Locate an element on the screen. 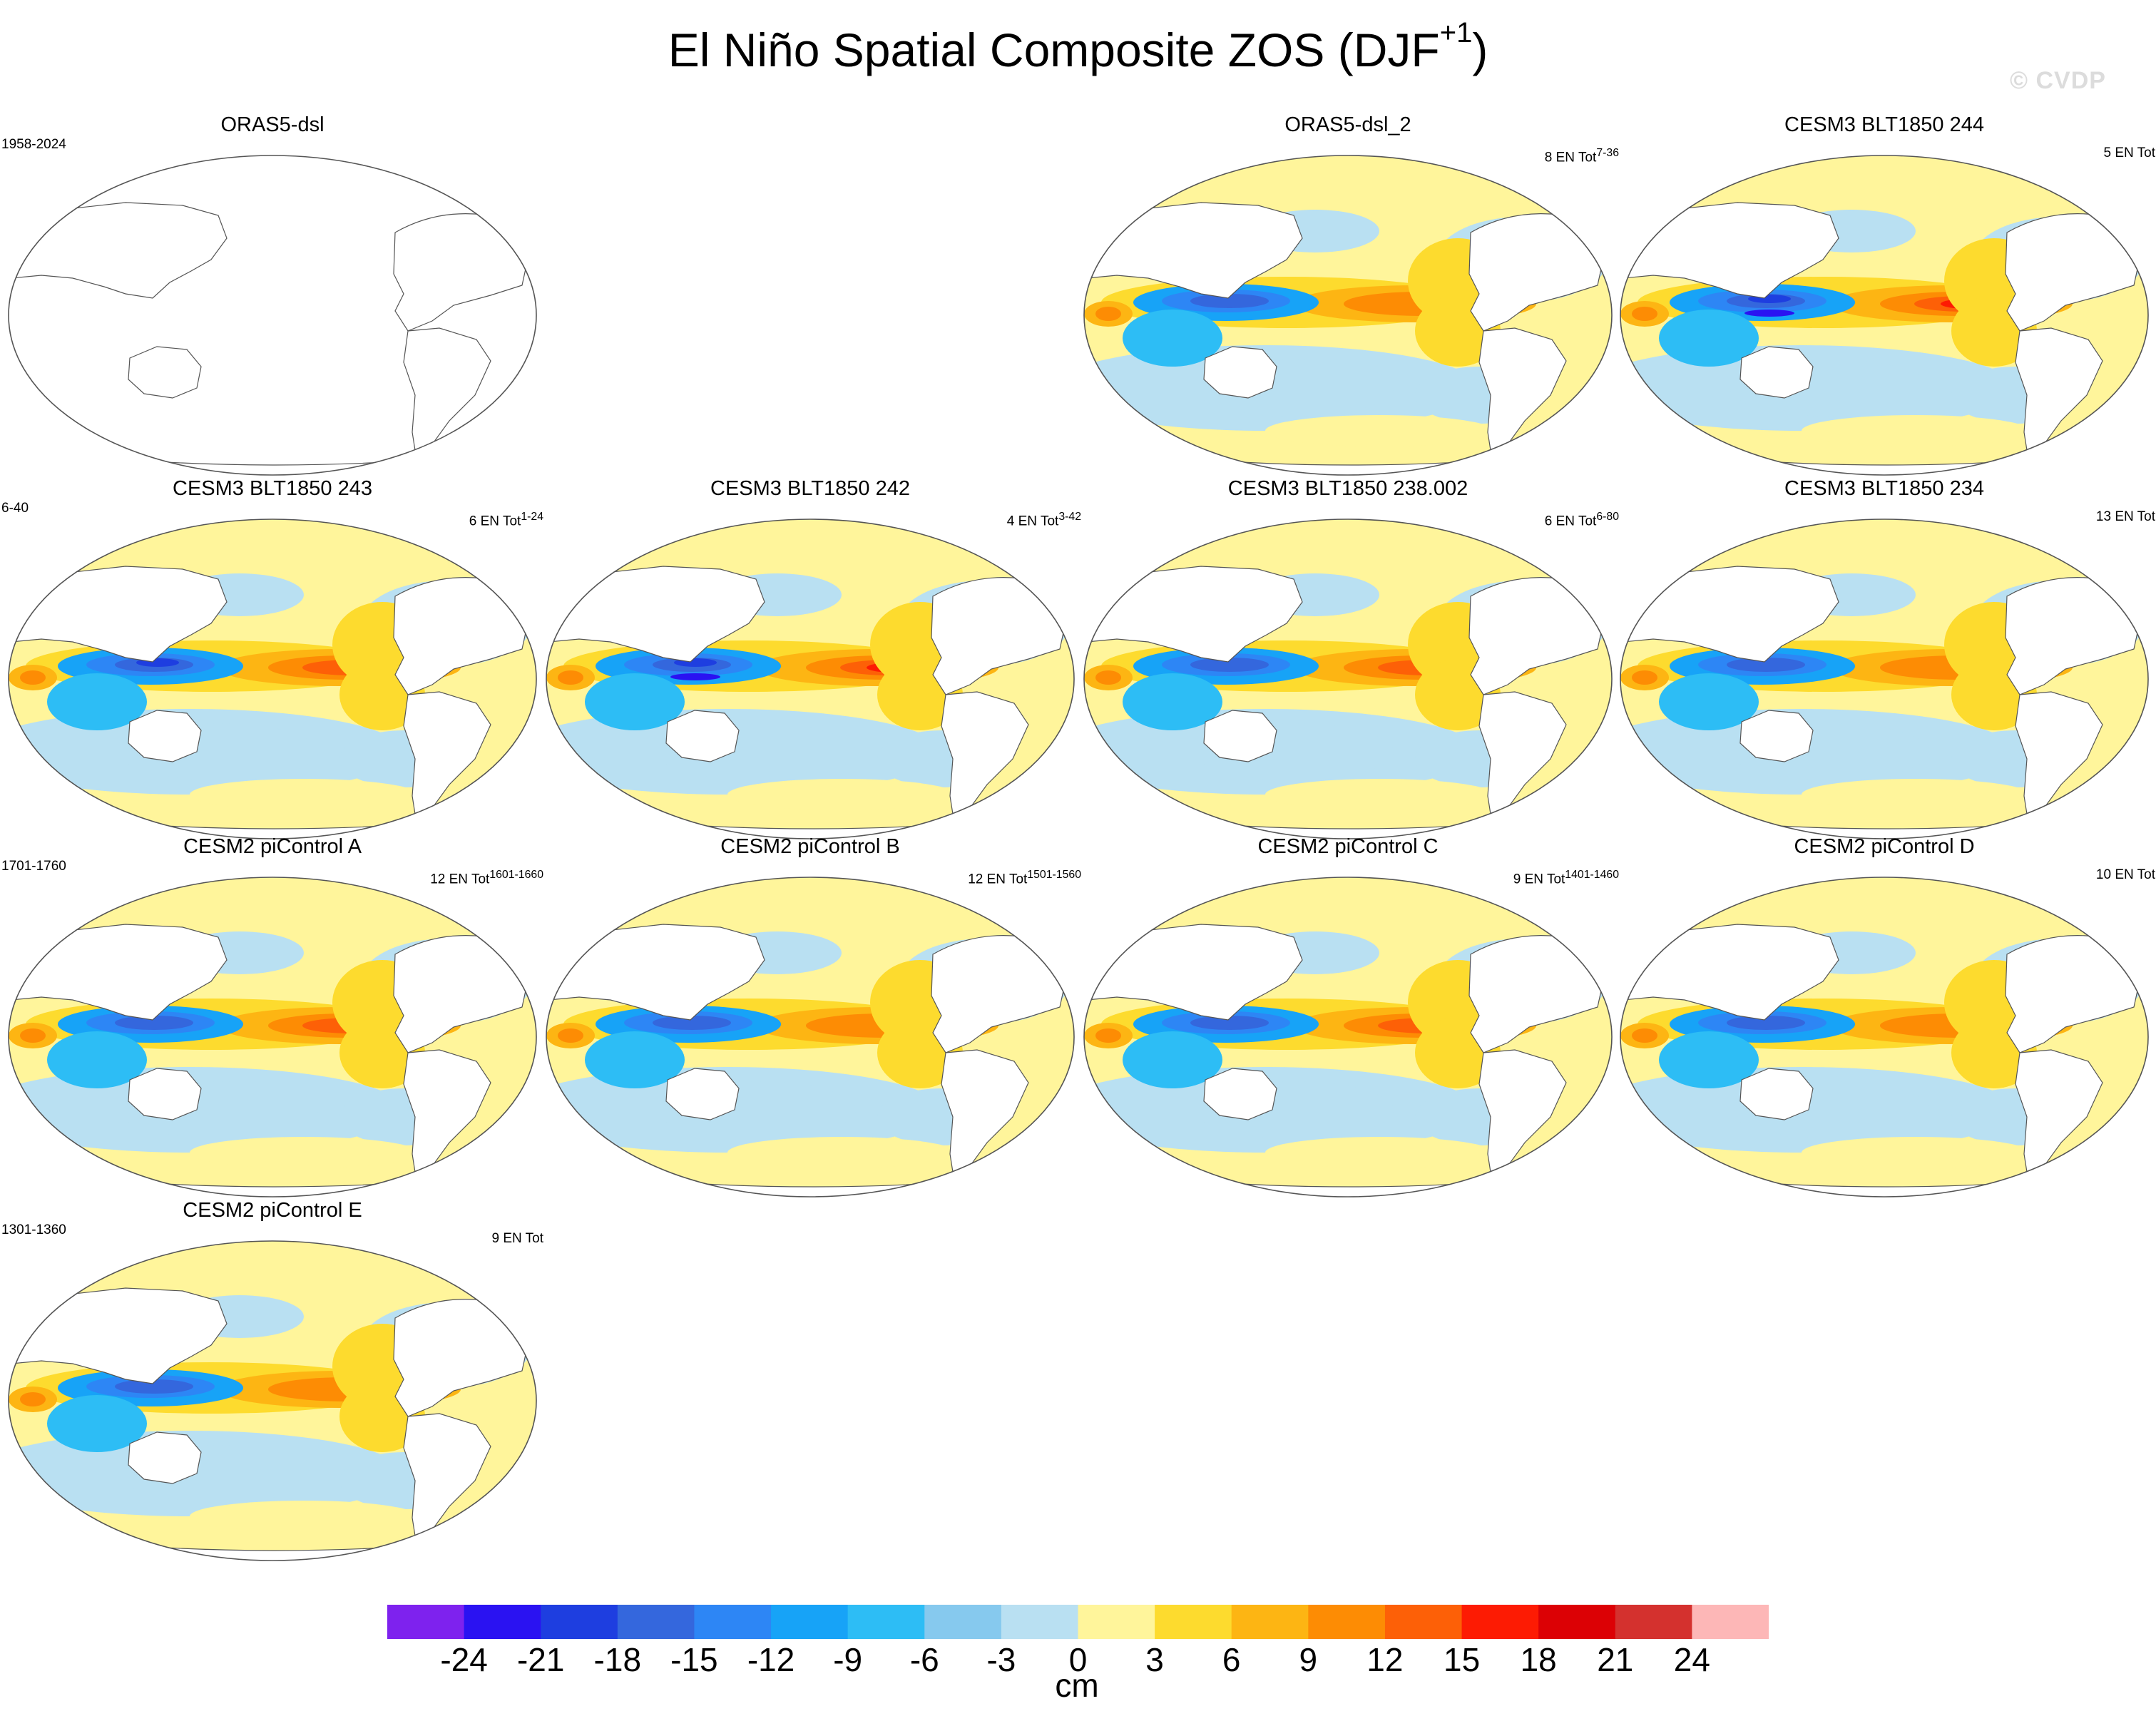  map-panel-orasdsl2: ORAS5-dsl_2 8 EN Tot7-36 is located at coordinates (1348, 295).